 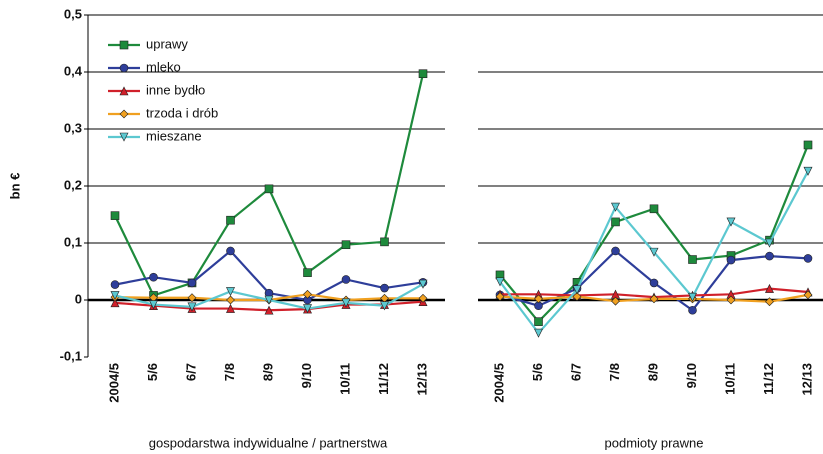 What do you see at coordinates (14, 186) in the screenshot?
I see `y-axis-label: bn €` at bounding box center [14, 186].